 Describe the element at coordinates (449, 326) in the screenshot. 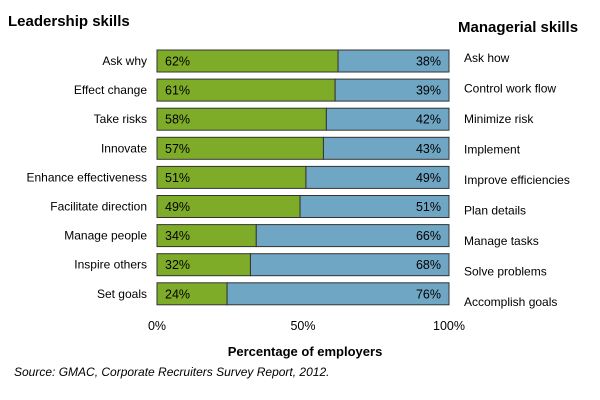

I see `x-tick-label: 100%` at that location.